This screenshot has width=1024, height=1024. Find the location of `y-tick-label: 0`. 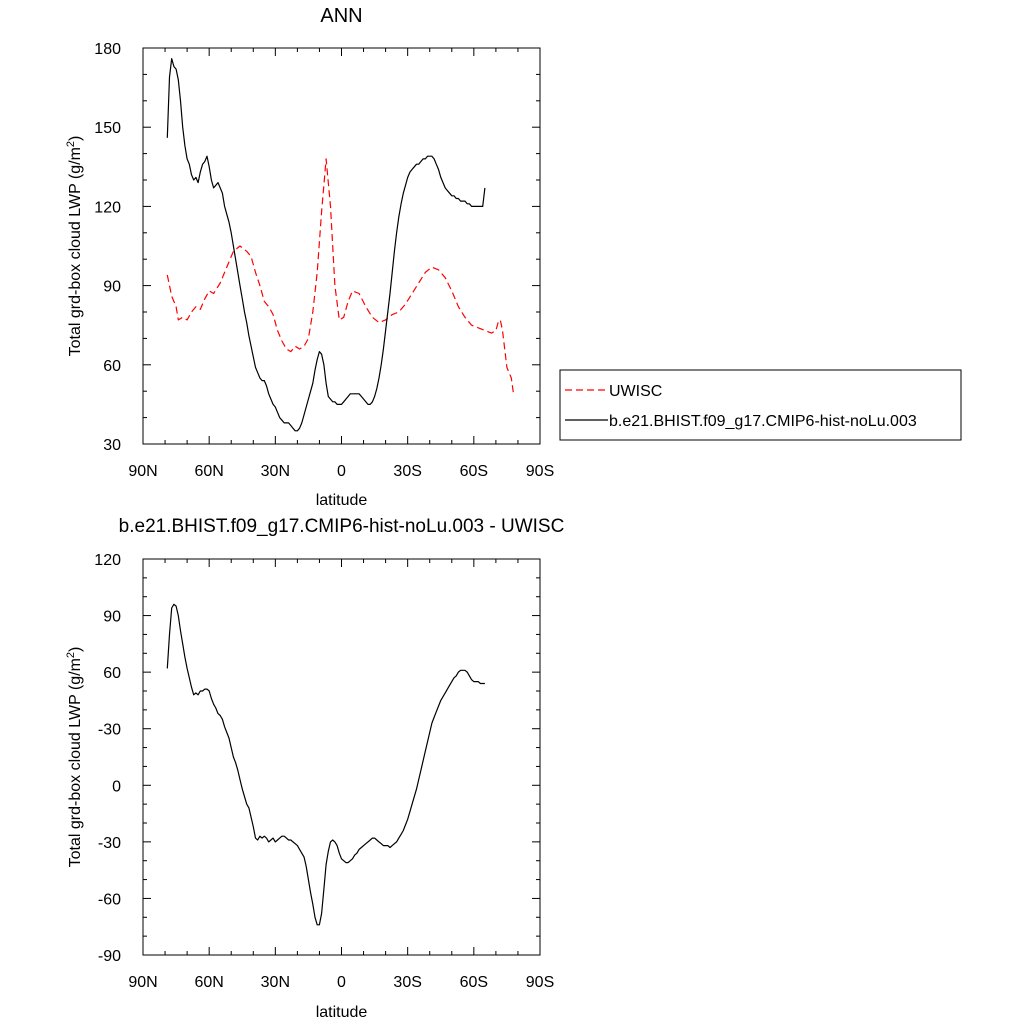

y-tick-label: 0 is located at coordinates (116, 786).